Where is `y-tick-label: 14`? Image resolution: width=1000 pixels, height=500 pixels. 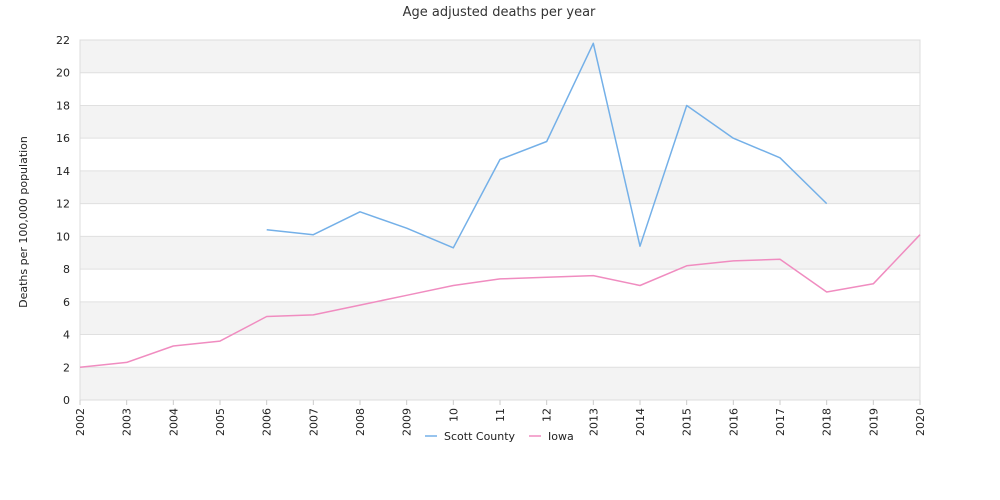 y-tick-label: 14 is located at coordinates (63, 171).